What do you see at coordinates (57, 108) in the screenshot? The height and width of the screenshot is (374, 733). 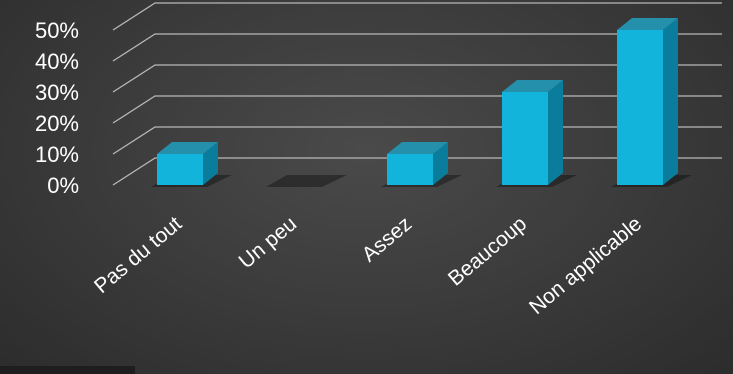 I see `y-axis-ticks: 0% 10% 20% 30% 40% 50%` at bounding box center [57, 108].